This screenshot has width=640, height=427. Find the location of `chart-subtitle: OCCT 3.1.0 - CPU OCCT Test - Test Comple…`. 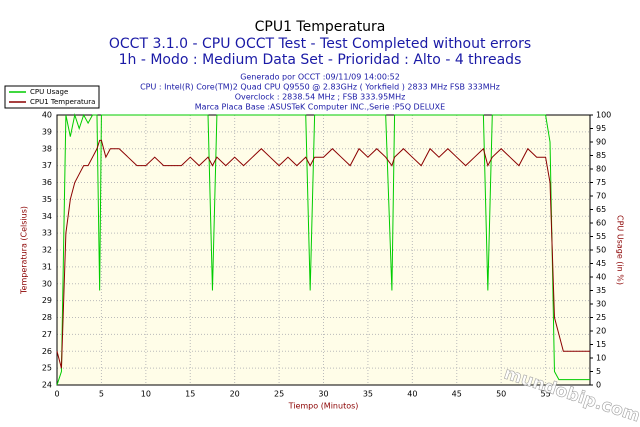

chart-subtitle: OCCT 3.1.0 - CPU OCCT Test - Test Comple… is located at coordinates (320, 44).